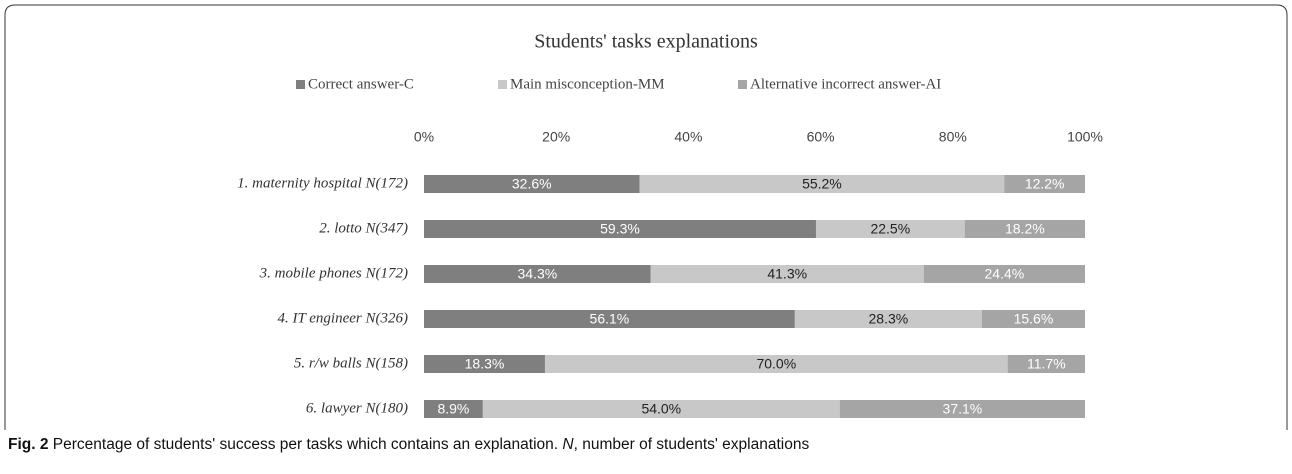  I want to click on value-label: 54.0%, so click(661, 409).